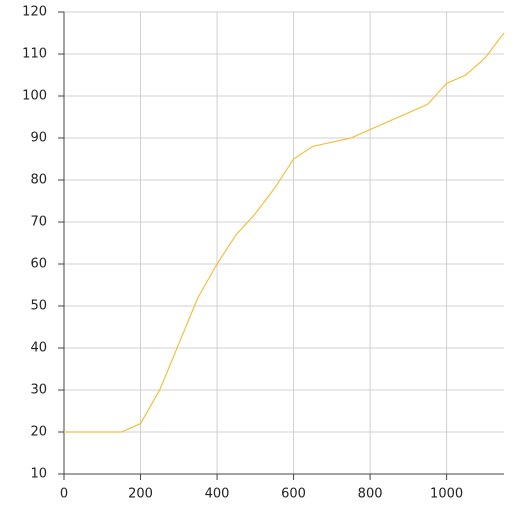 This screenshot has height=513, width=528. What do you see at coordinates (34, 96) in the screenshot?
I see `y-tick-label: 100` at bounding box center [34, 96].